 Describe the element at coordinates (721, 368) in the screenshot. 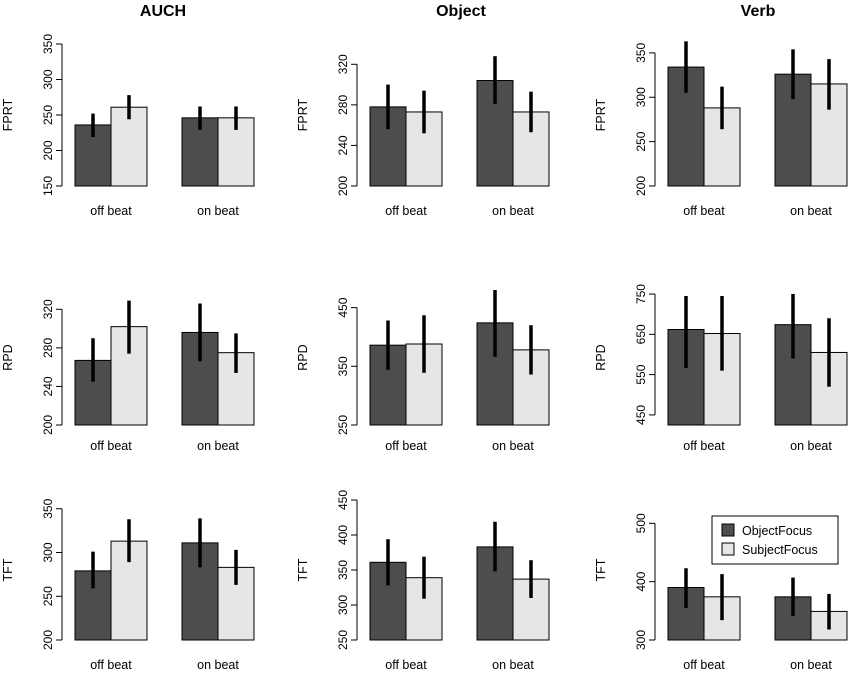

I see `panel-rpd-3: 450 550 650 750 RPD off beat on beat` at that location.